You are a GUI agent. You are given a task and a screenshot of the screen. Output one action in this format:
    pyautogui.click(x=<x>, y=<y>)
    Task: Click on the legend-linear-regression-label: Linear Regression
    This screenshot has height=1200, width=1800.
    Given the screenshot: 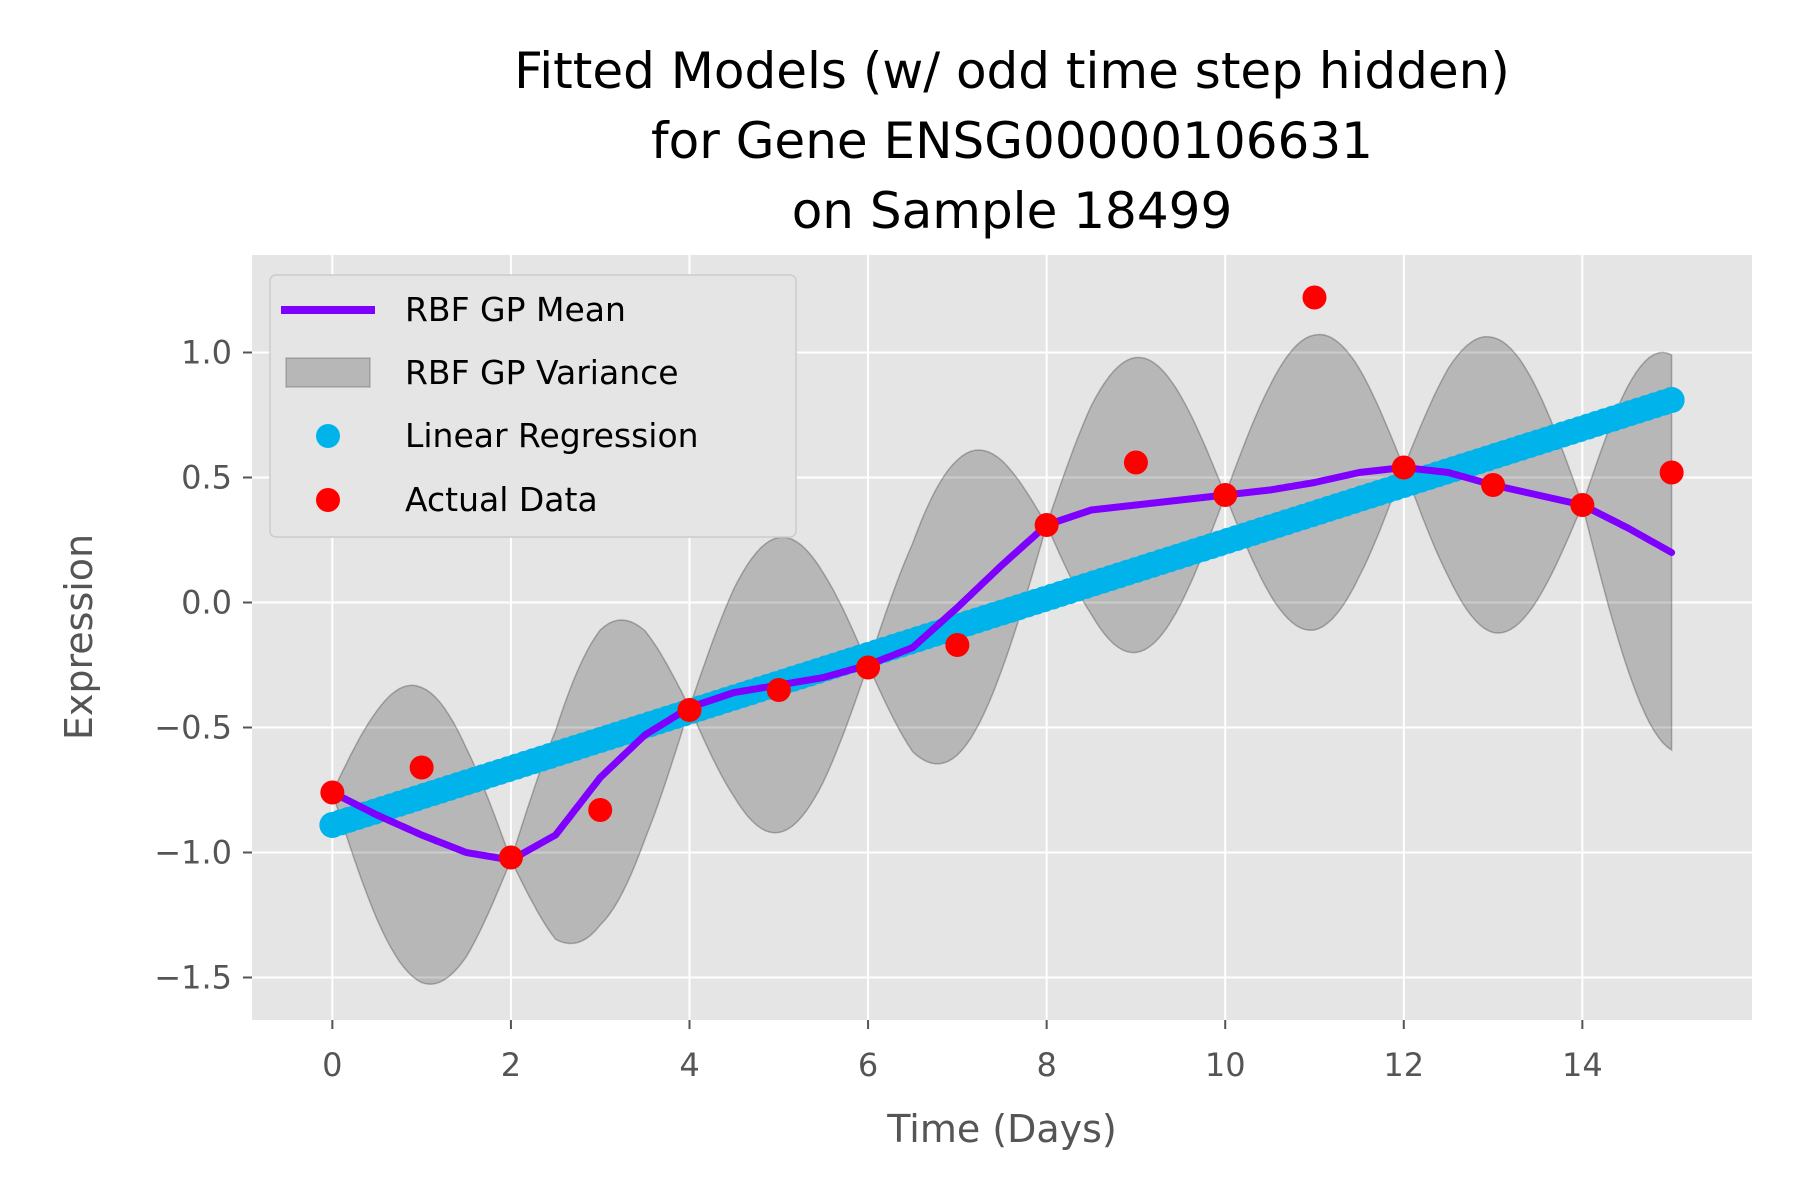 What is the action you would take?
    pyautogui.click(x=552, y=435)
    